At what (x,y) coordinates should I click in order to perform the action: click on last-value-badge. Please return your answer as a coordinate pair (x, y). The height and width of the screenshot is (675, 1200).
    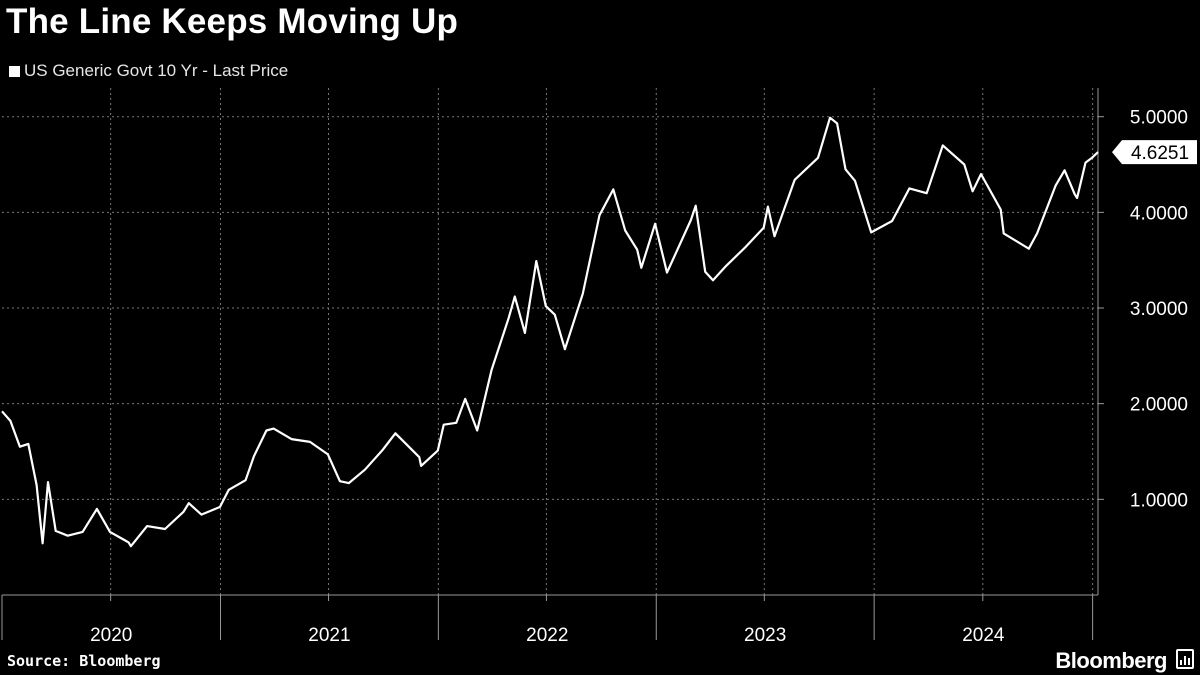
    Looking at the image, I should click on (1154, 152).